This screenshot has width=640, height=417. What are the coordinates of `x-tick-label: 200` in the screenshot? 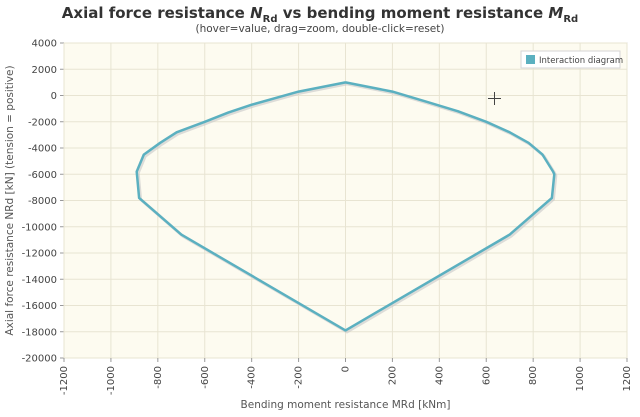 It's located at (392, 375).